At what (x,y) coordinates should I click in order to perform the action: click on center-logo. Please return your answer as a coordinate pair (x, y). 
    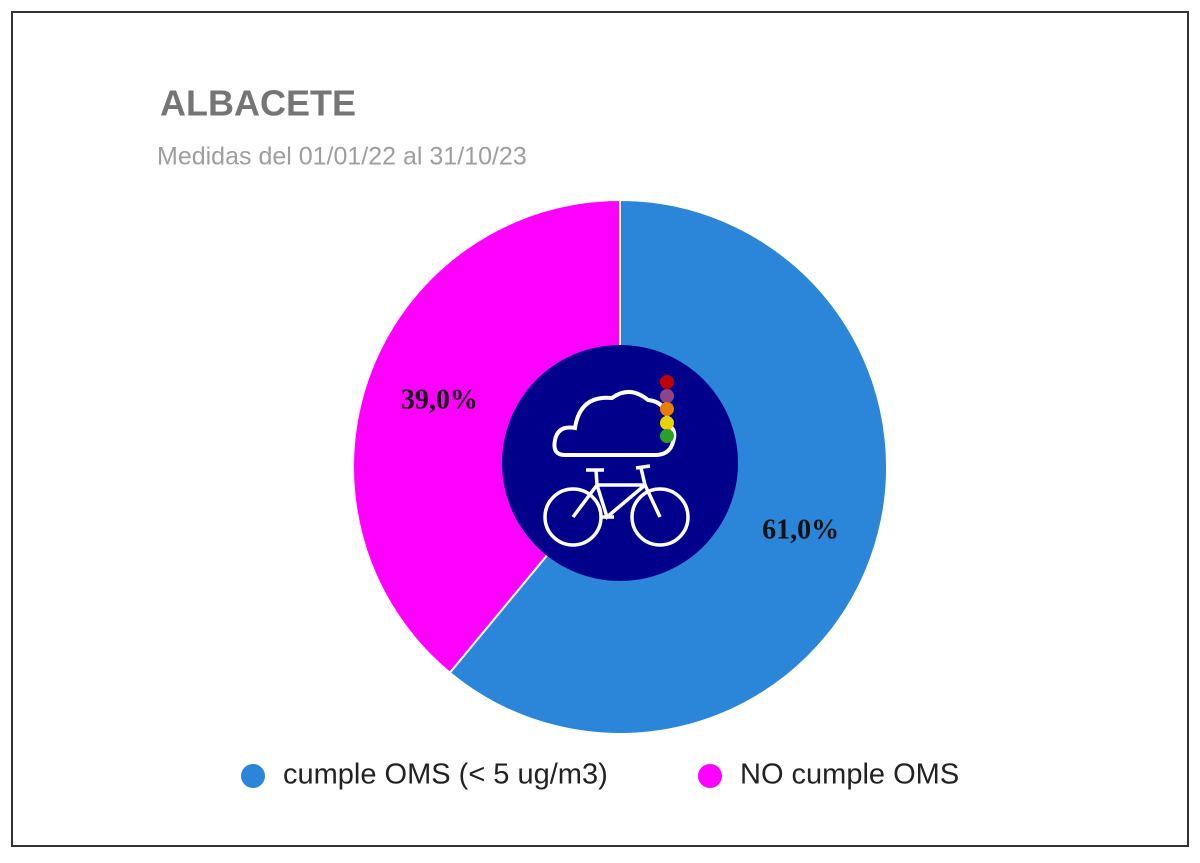
    Looking at the image, I should click on (620, 463).